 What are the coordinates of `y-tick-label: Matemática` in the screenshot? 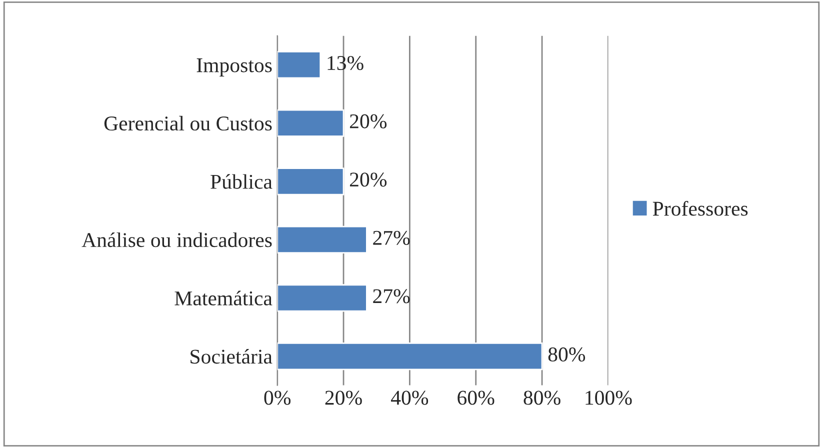 It's located at (223, 298).